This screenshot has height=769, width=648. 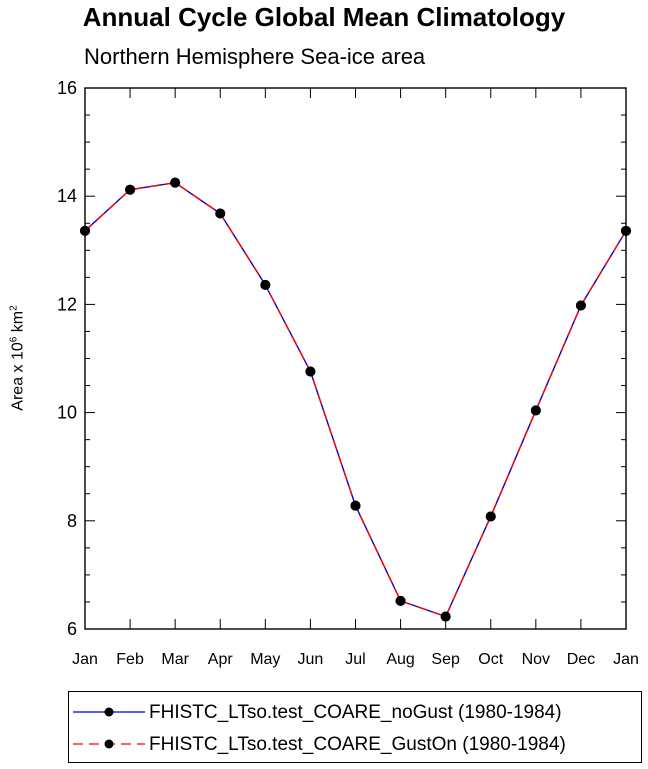 What do you see at coordinates (255, 56) in the screenshot?
I see `chart-subtitle: Northern Hemisphere Sea-ice area` at bounding box center [255, 56].